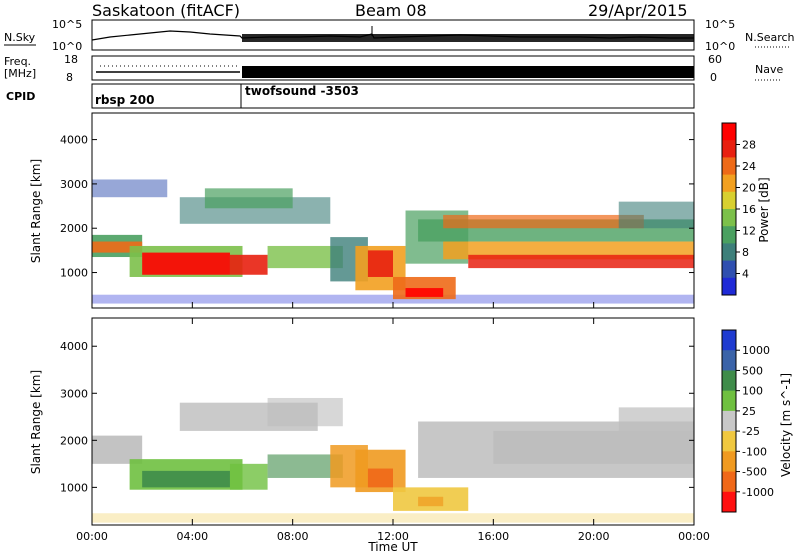 The width and height of the screenshot is (800, 554). I want to click on beam-label: Beam 08, so click(391, 10).